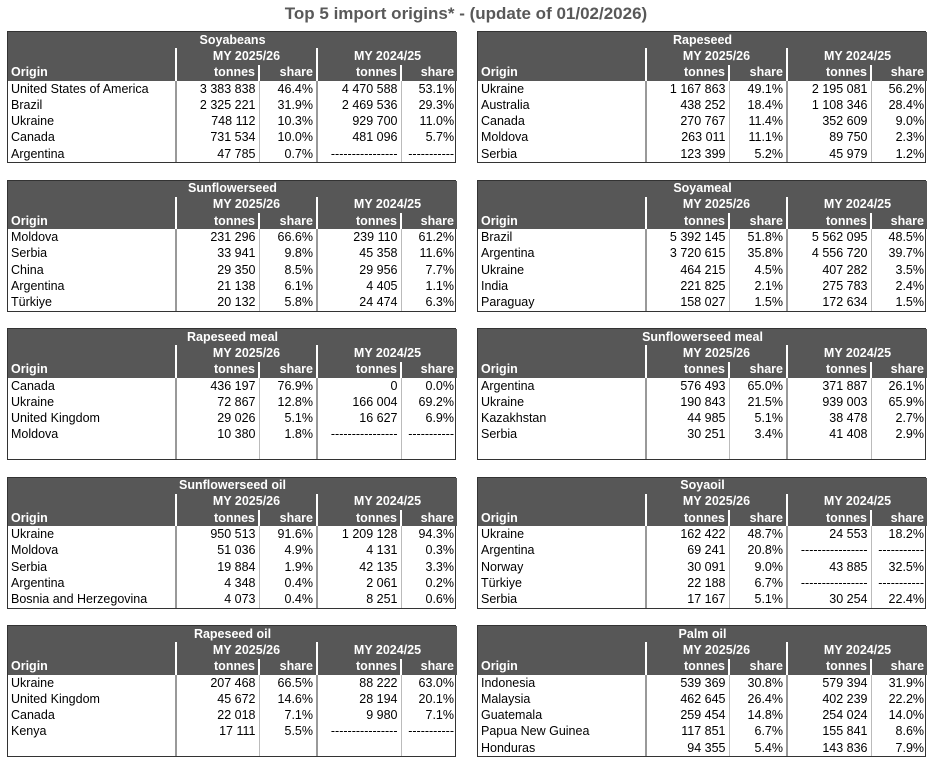 The width and height of the screenshot is (932, 764). Describe the element at coordinates (233, 40) in the screenshot. I see `table-title: Soyabeans` at that location.